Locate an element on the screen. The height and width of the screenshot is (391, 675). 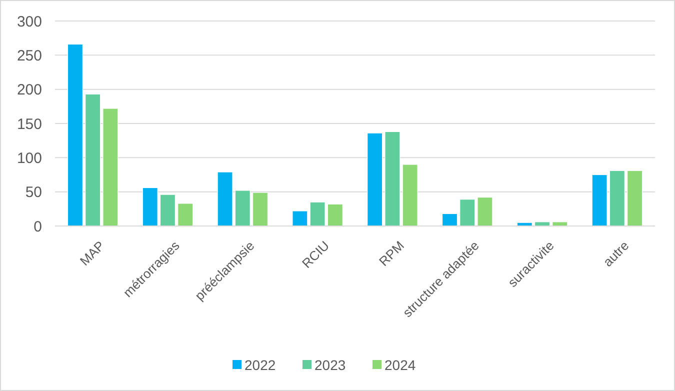
y-tick-label: 0 is located at coordinates (38, 227).